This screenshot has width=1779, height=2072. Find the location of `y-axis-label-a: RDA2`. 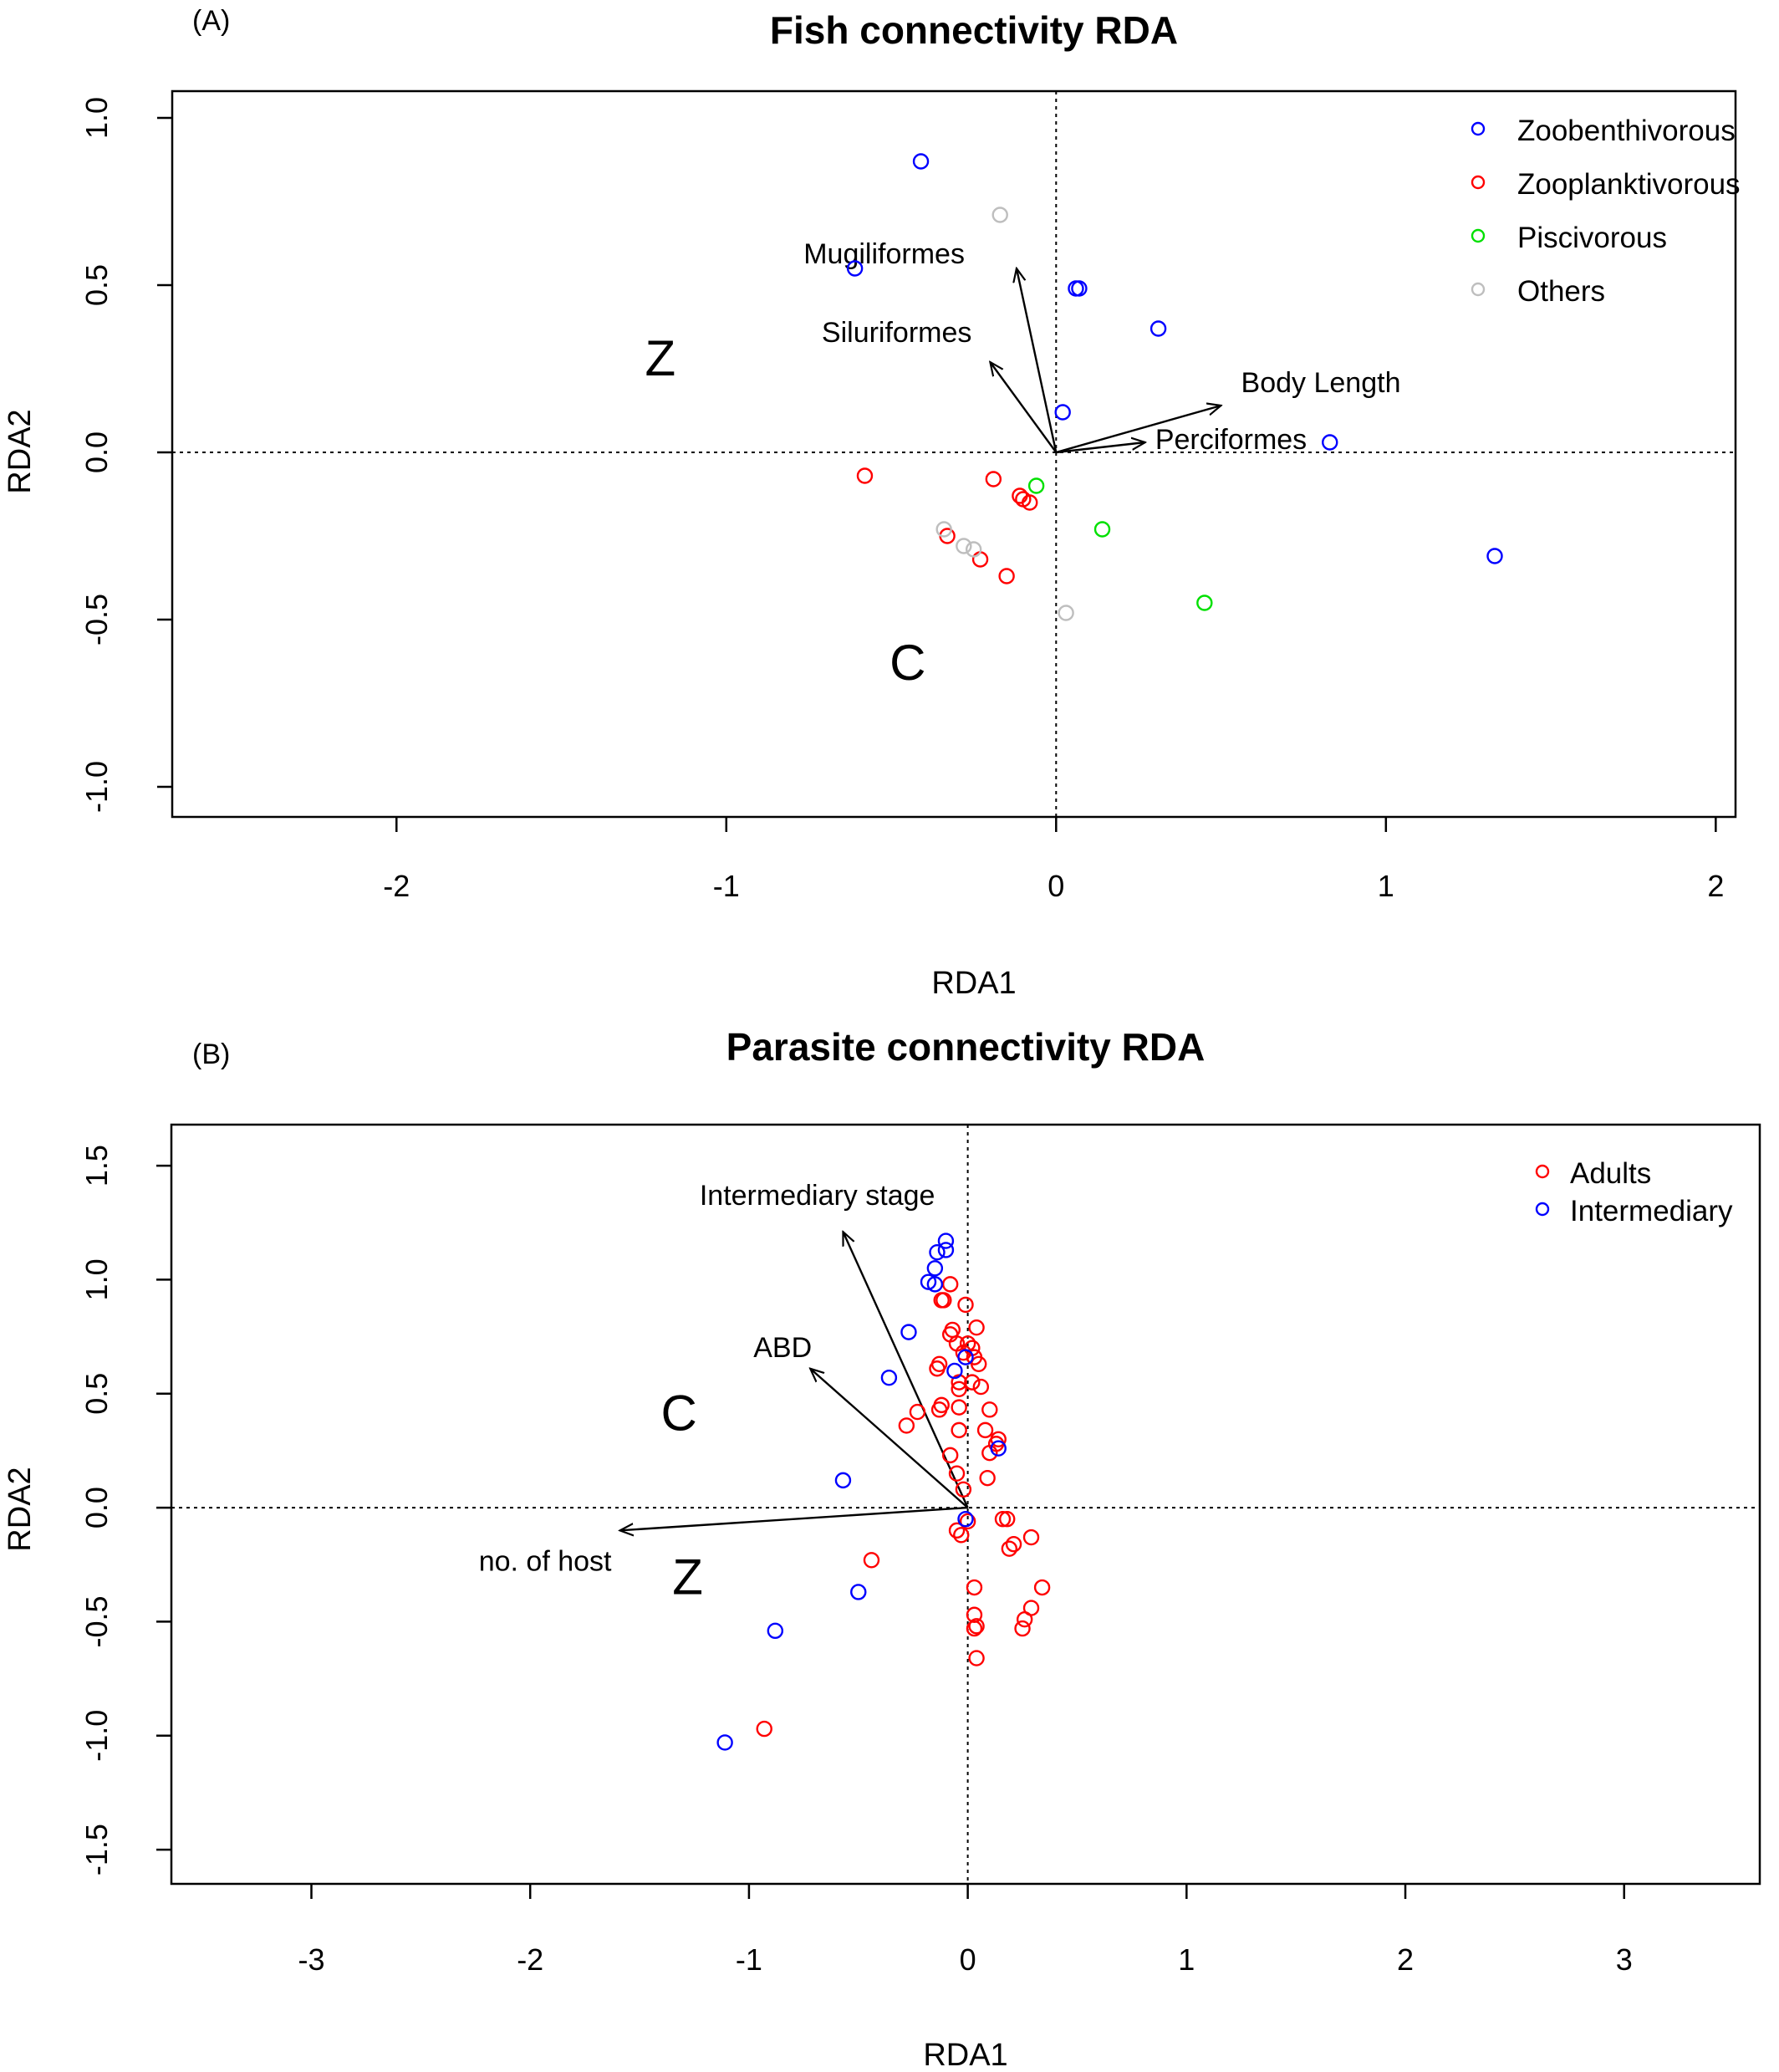

y-axis-label-a: RDA2 is located at coordinates (20, 451).